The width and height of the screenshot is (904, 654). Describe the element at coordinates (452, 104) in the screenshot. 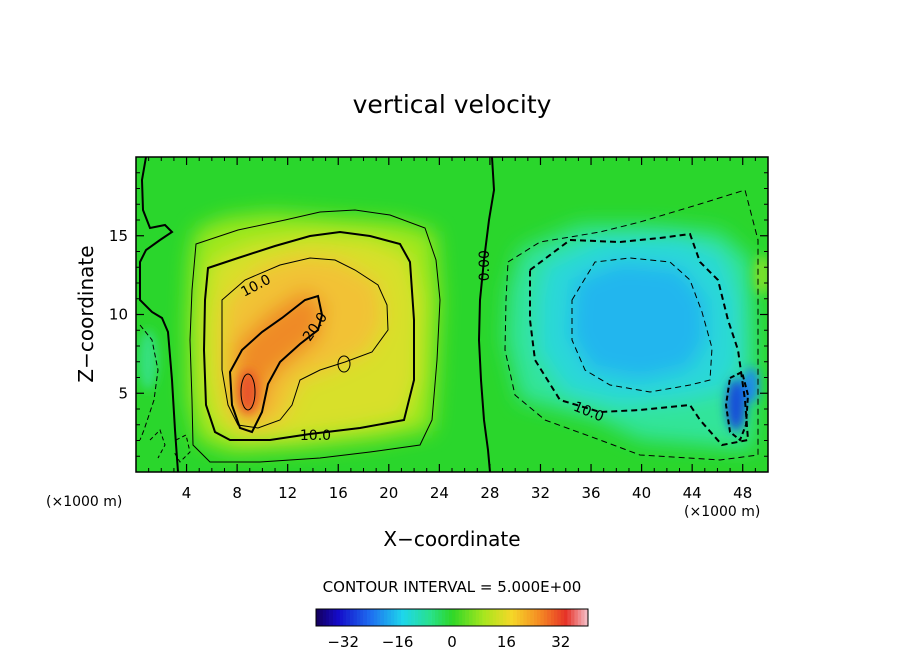

I see `chart-title: vertical velocity` at that location.